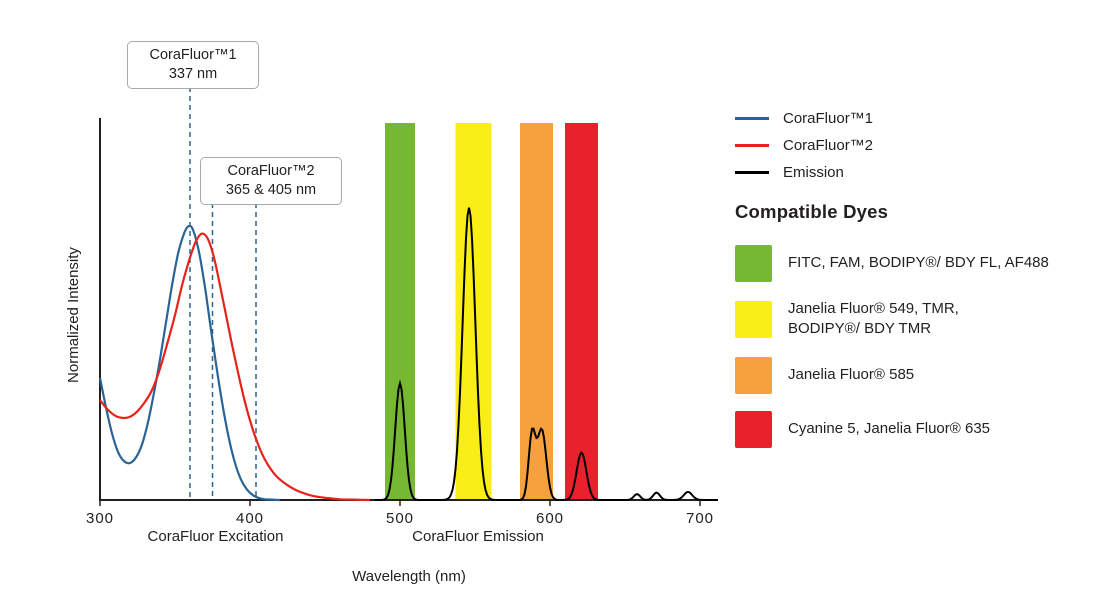 This screenshot has width=1110, height=612. I want to click on emission-curve, so click(546, 354).